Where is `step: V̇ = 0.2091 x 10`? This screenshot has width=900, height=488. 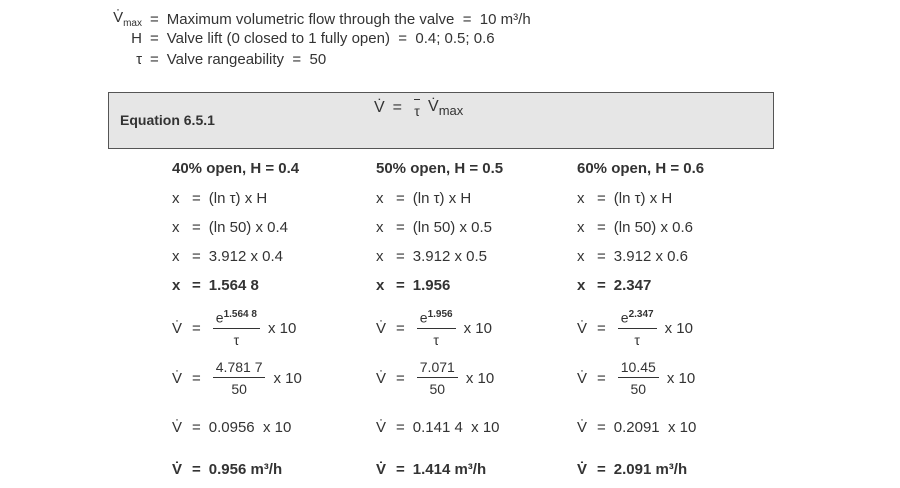
step: V̇ = 0.2091 x 10 is located at coordinates (636, 427).